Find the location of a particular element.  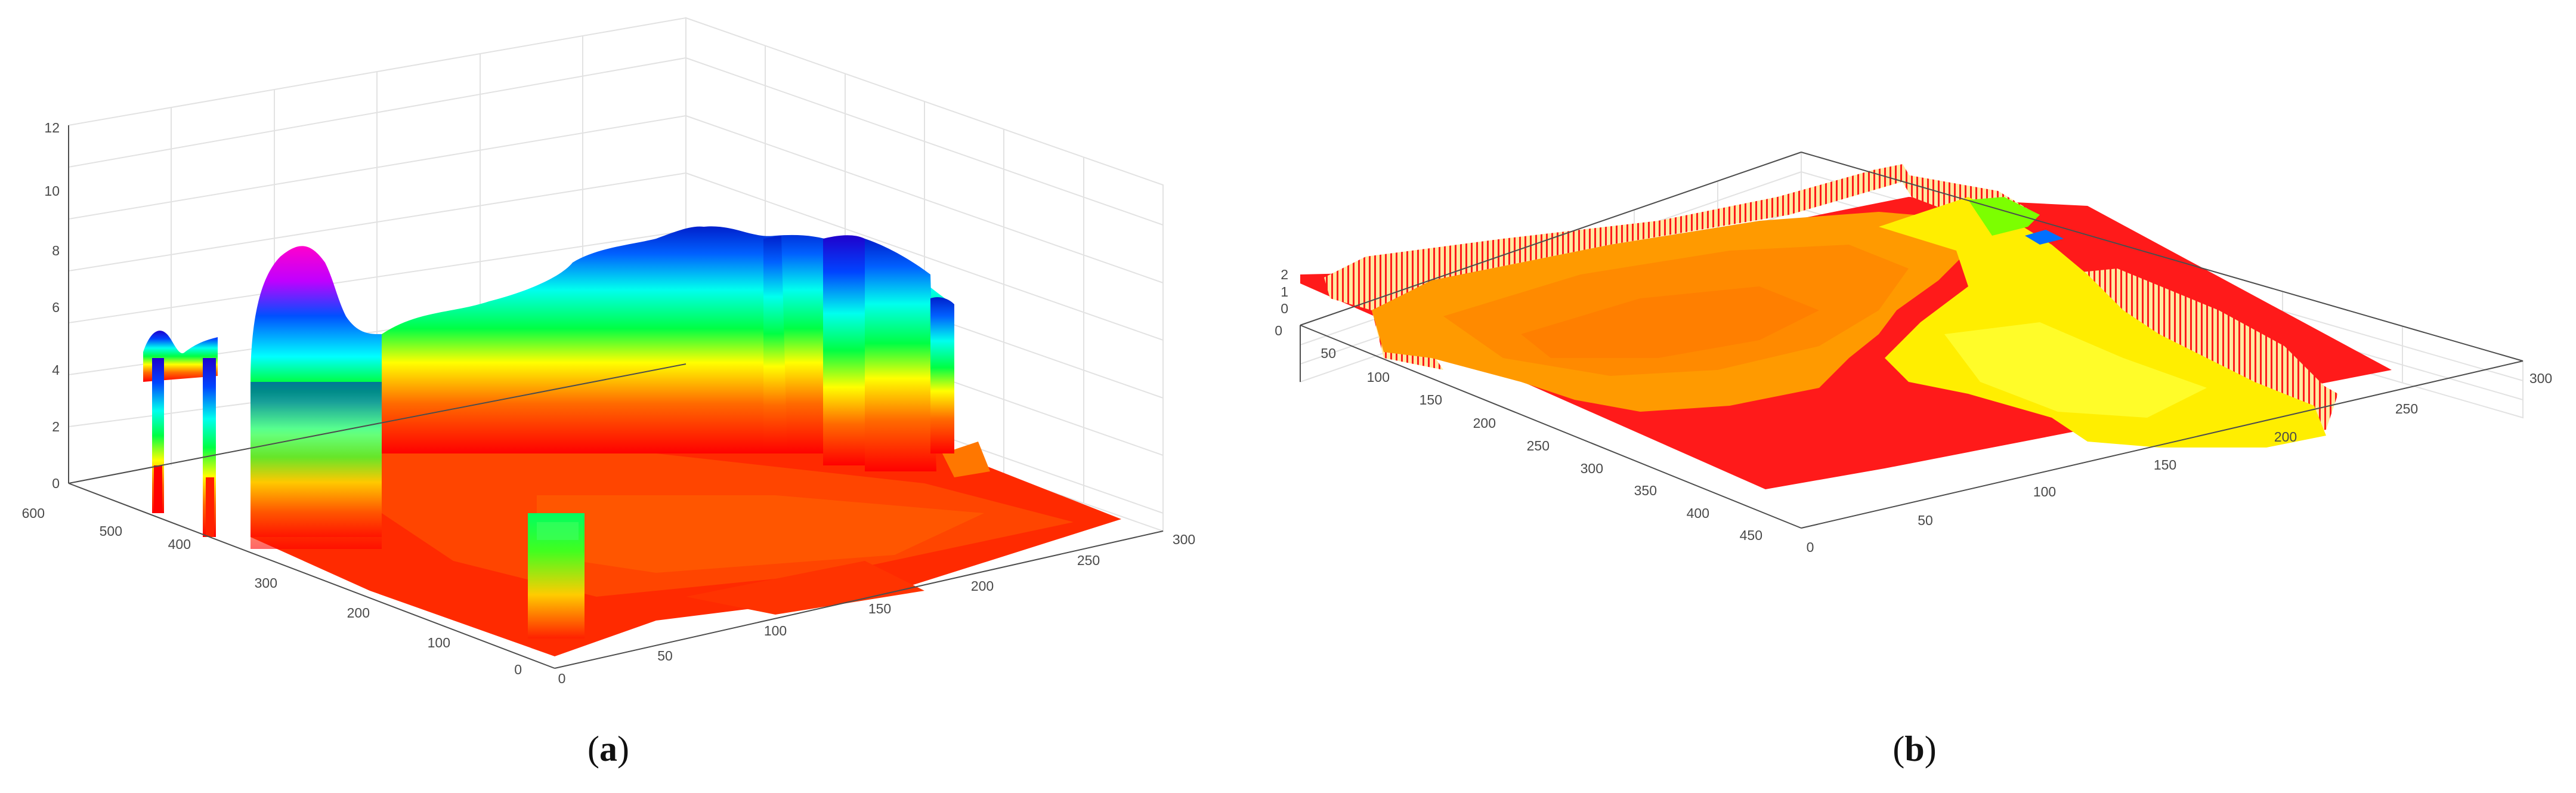

panel-a-z-tick: 10 is located at coordinates (52, 191).